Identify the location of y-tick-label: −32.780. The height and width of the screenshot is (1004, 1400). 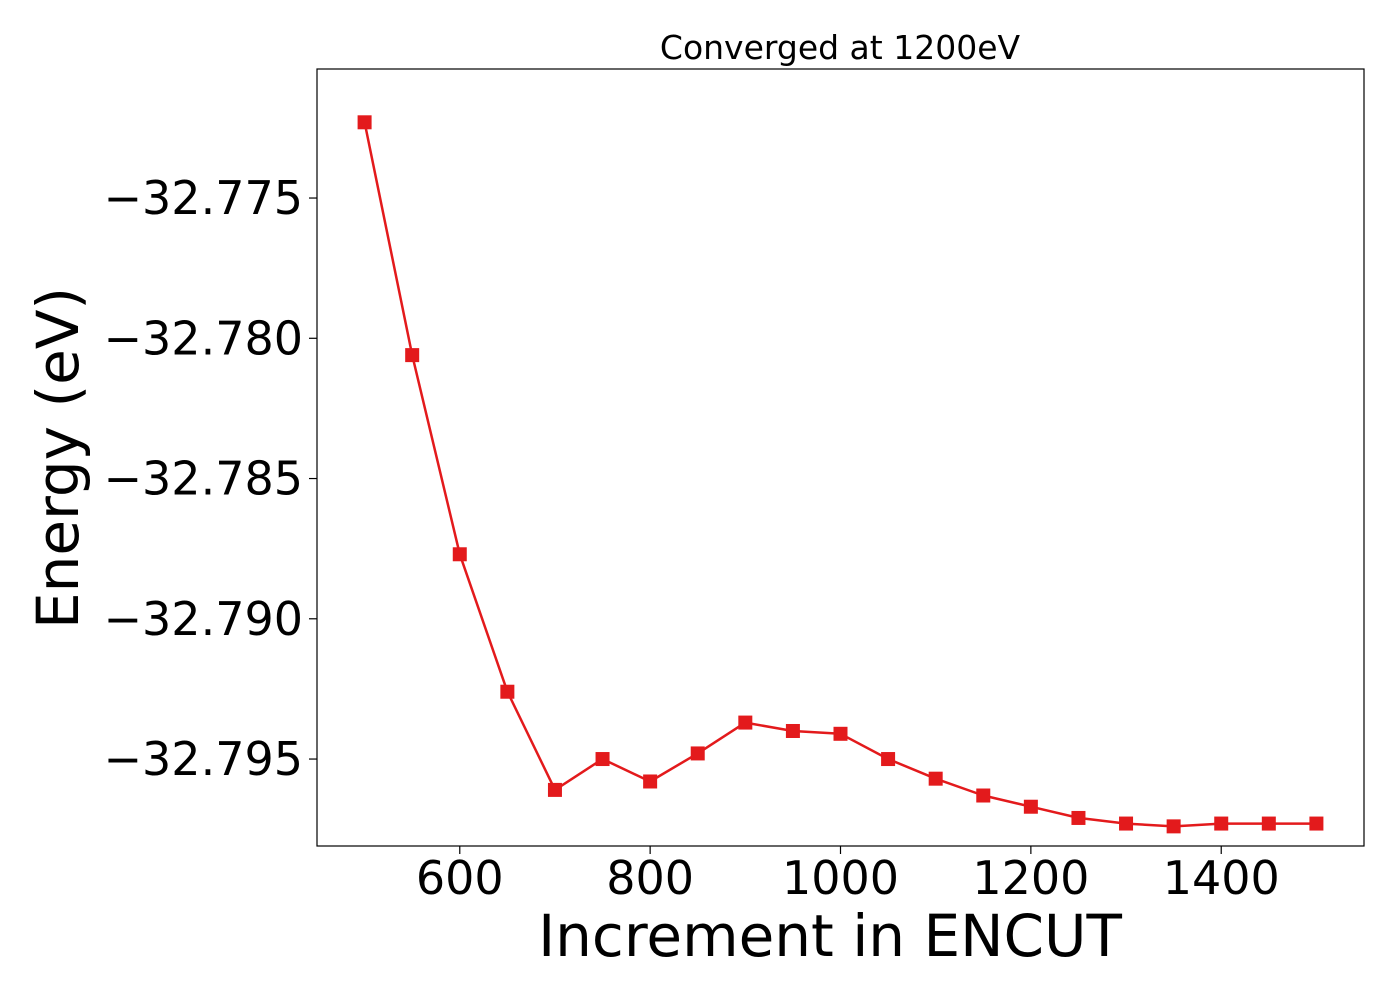
(204, 338).